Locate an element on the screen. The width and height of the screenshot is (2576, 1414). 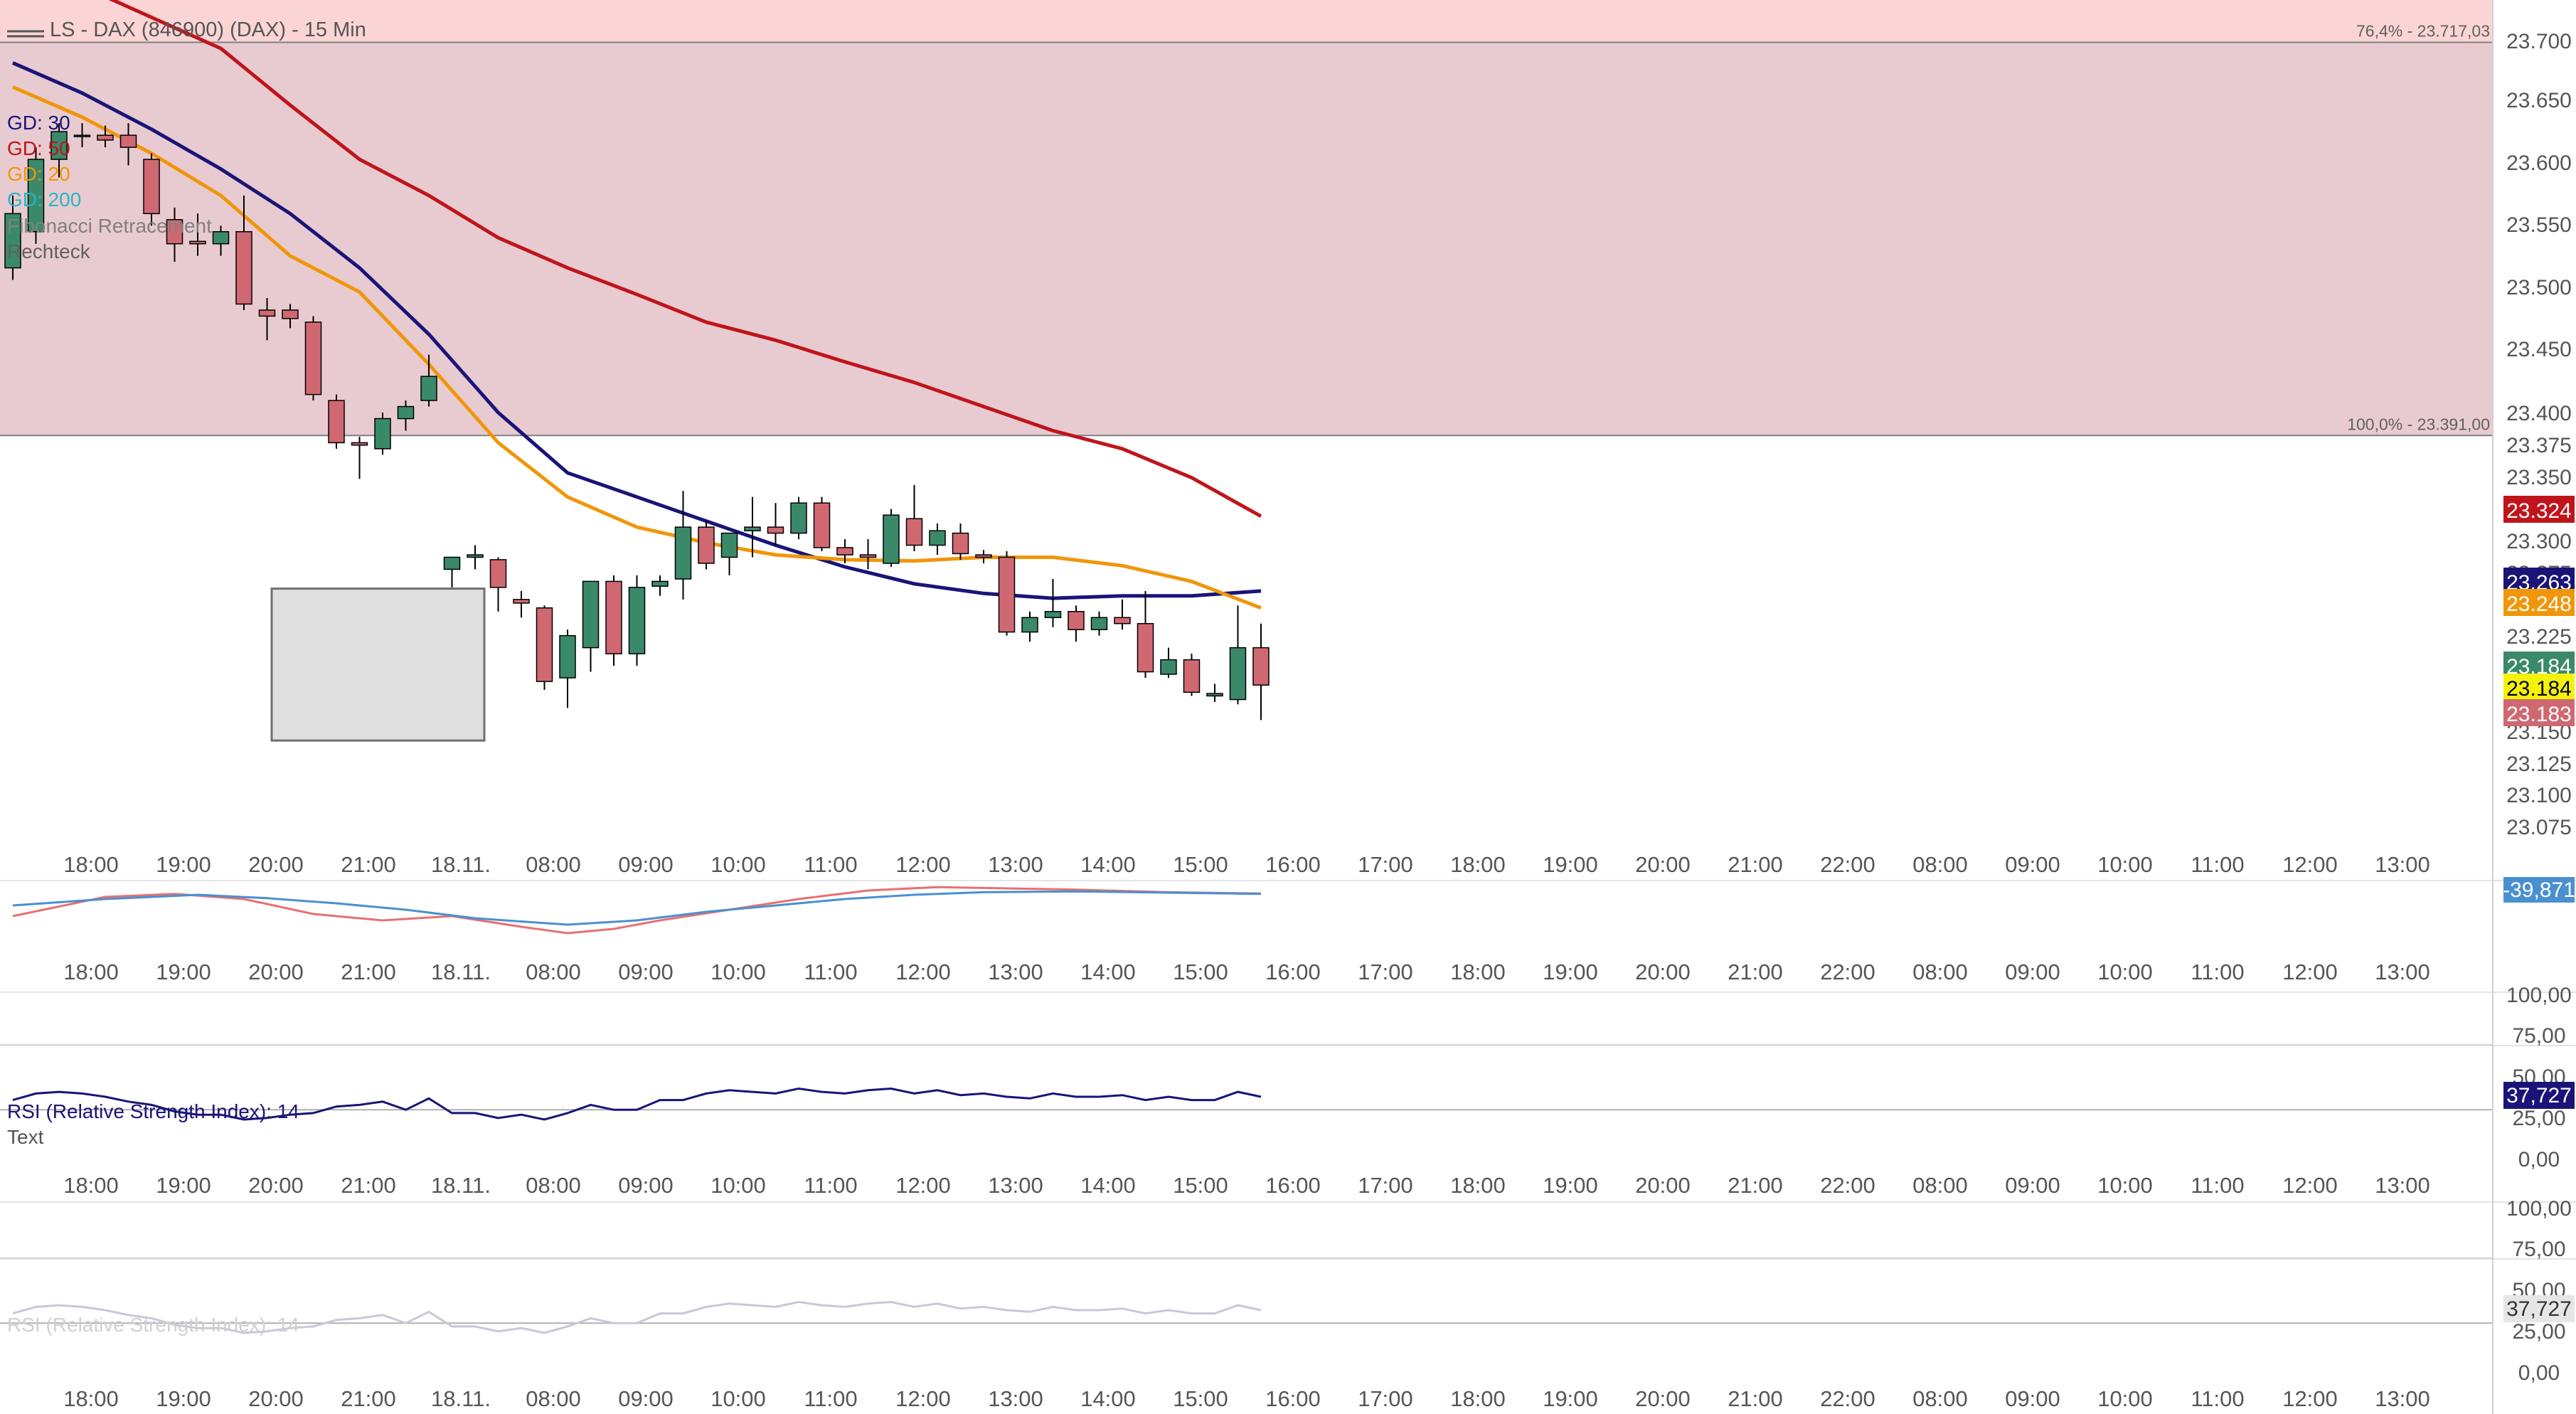
fib-label-76: 76,4% - 23.717,03 is located at coordinates (2423, 32).